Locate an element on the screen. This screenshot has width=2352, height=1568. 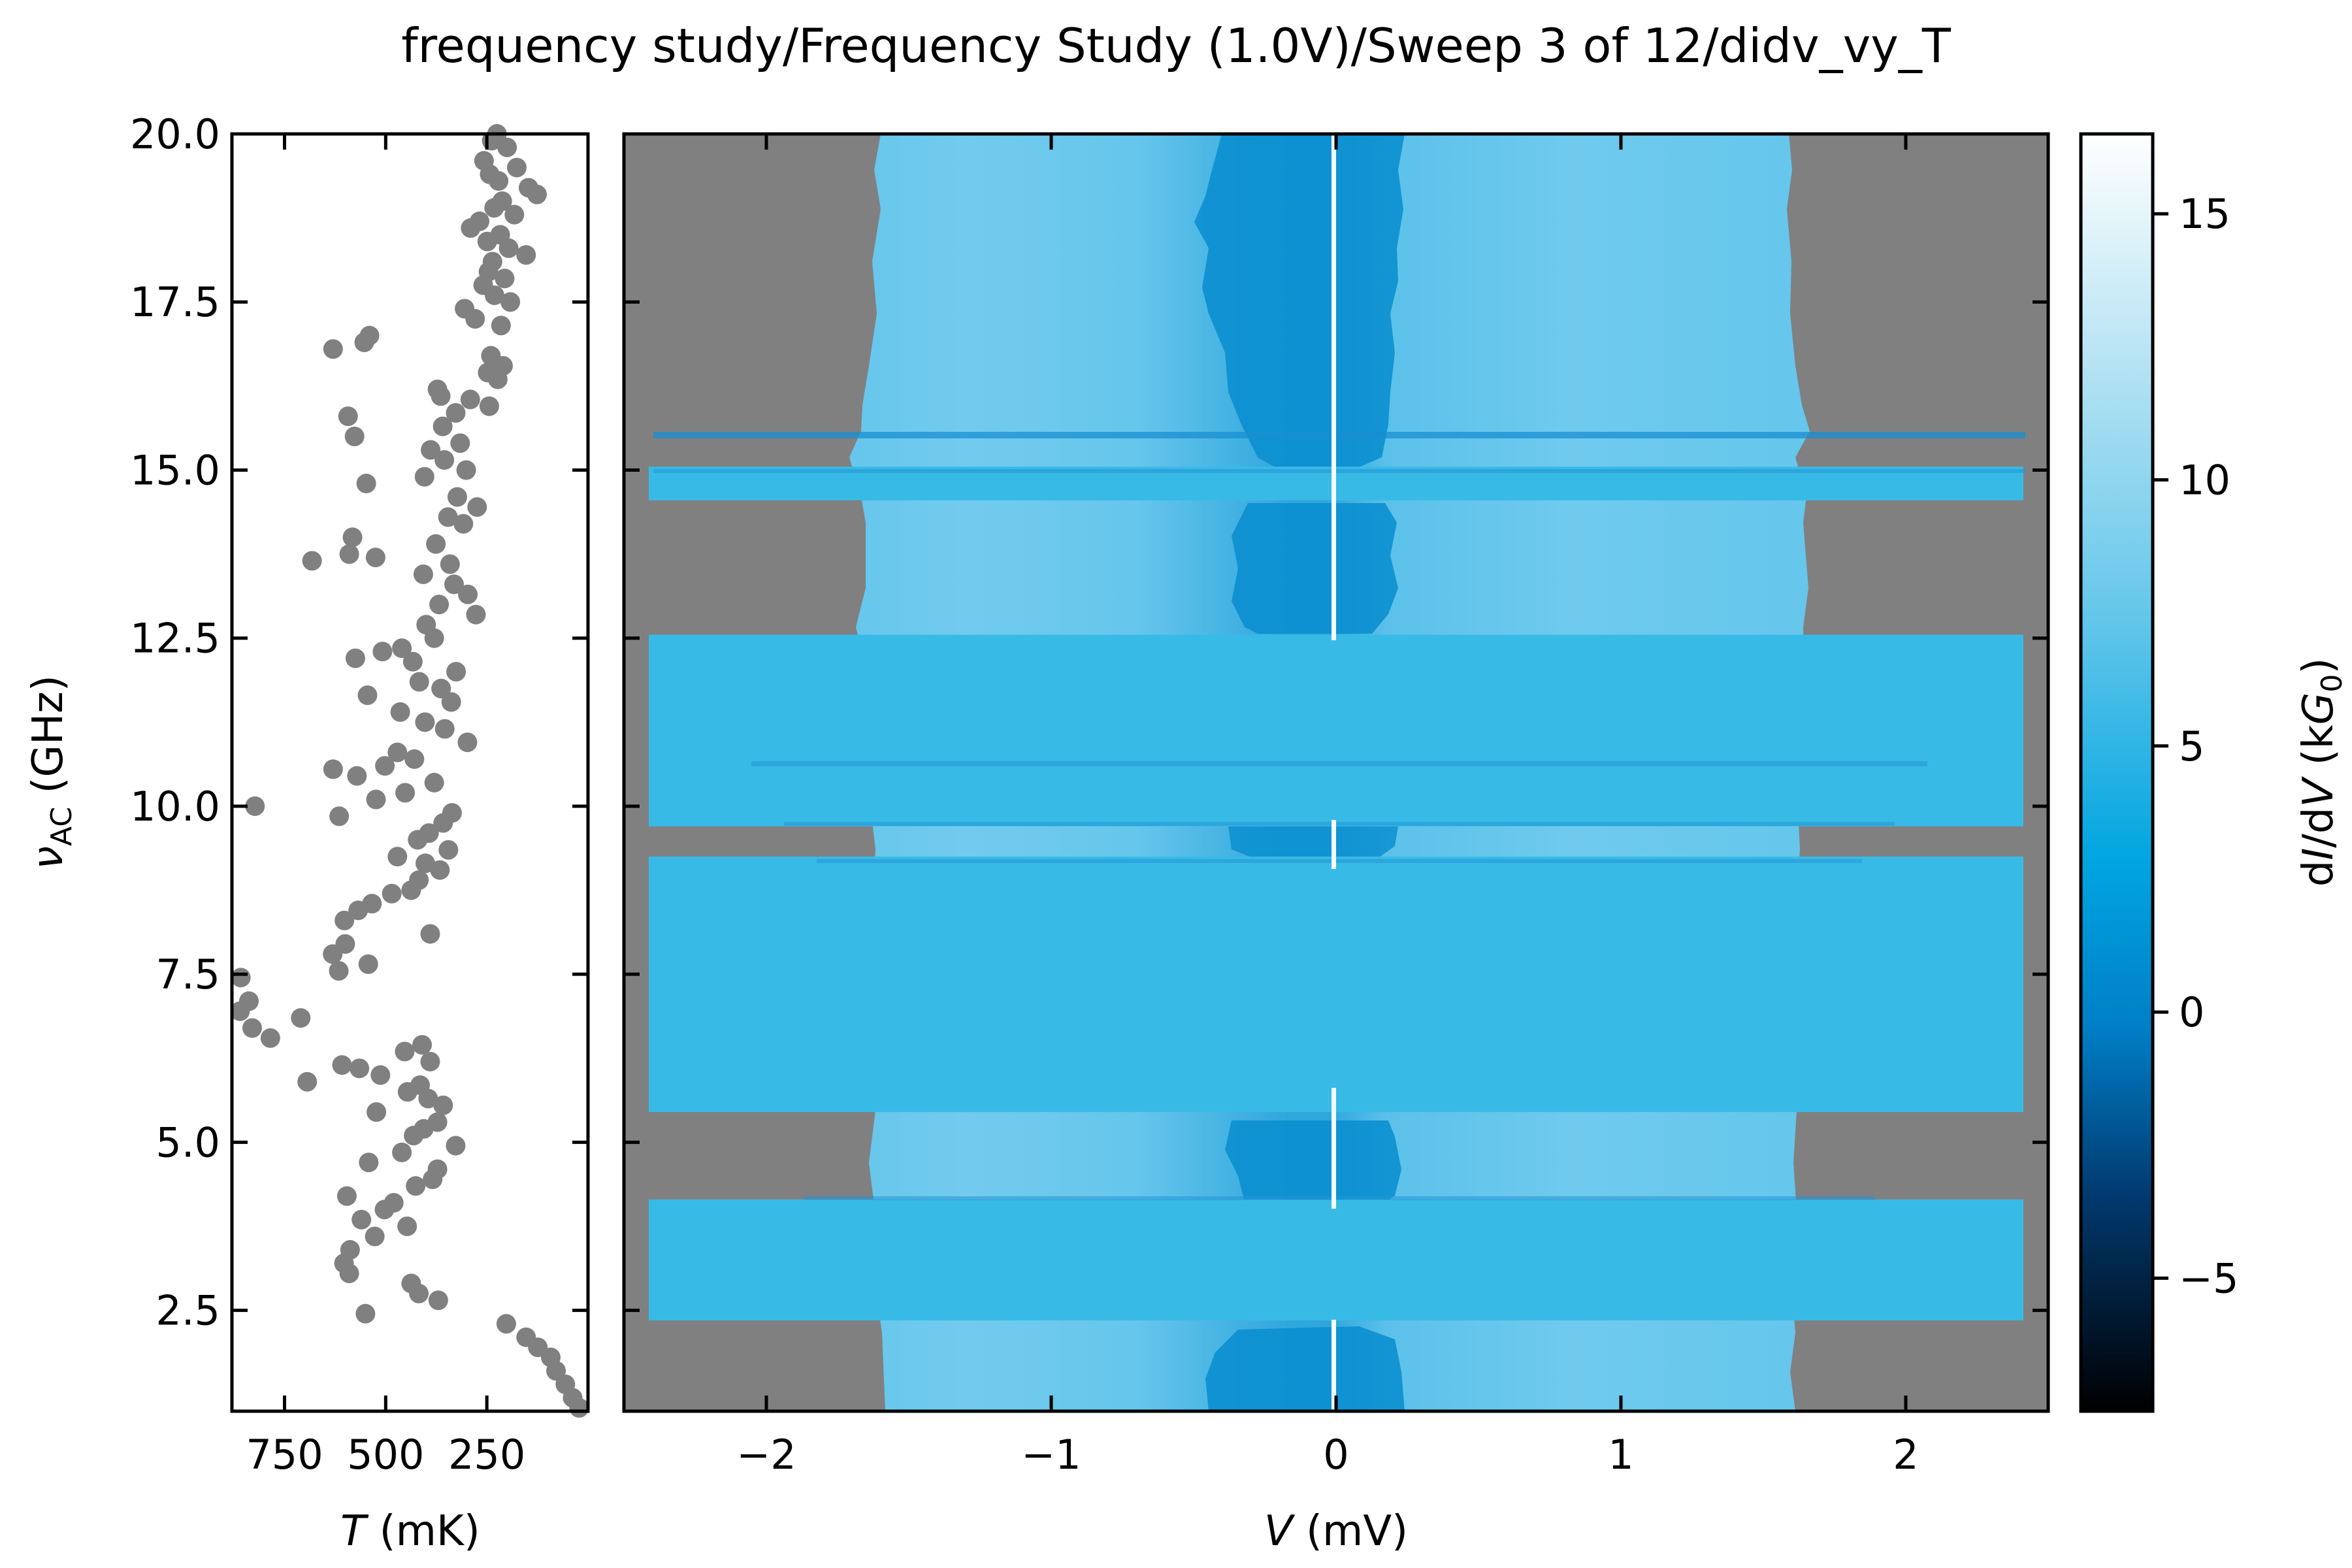
temperature-tick-label: 500 is located at coordinates (385, 1454).